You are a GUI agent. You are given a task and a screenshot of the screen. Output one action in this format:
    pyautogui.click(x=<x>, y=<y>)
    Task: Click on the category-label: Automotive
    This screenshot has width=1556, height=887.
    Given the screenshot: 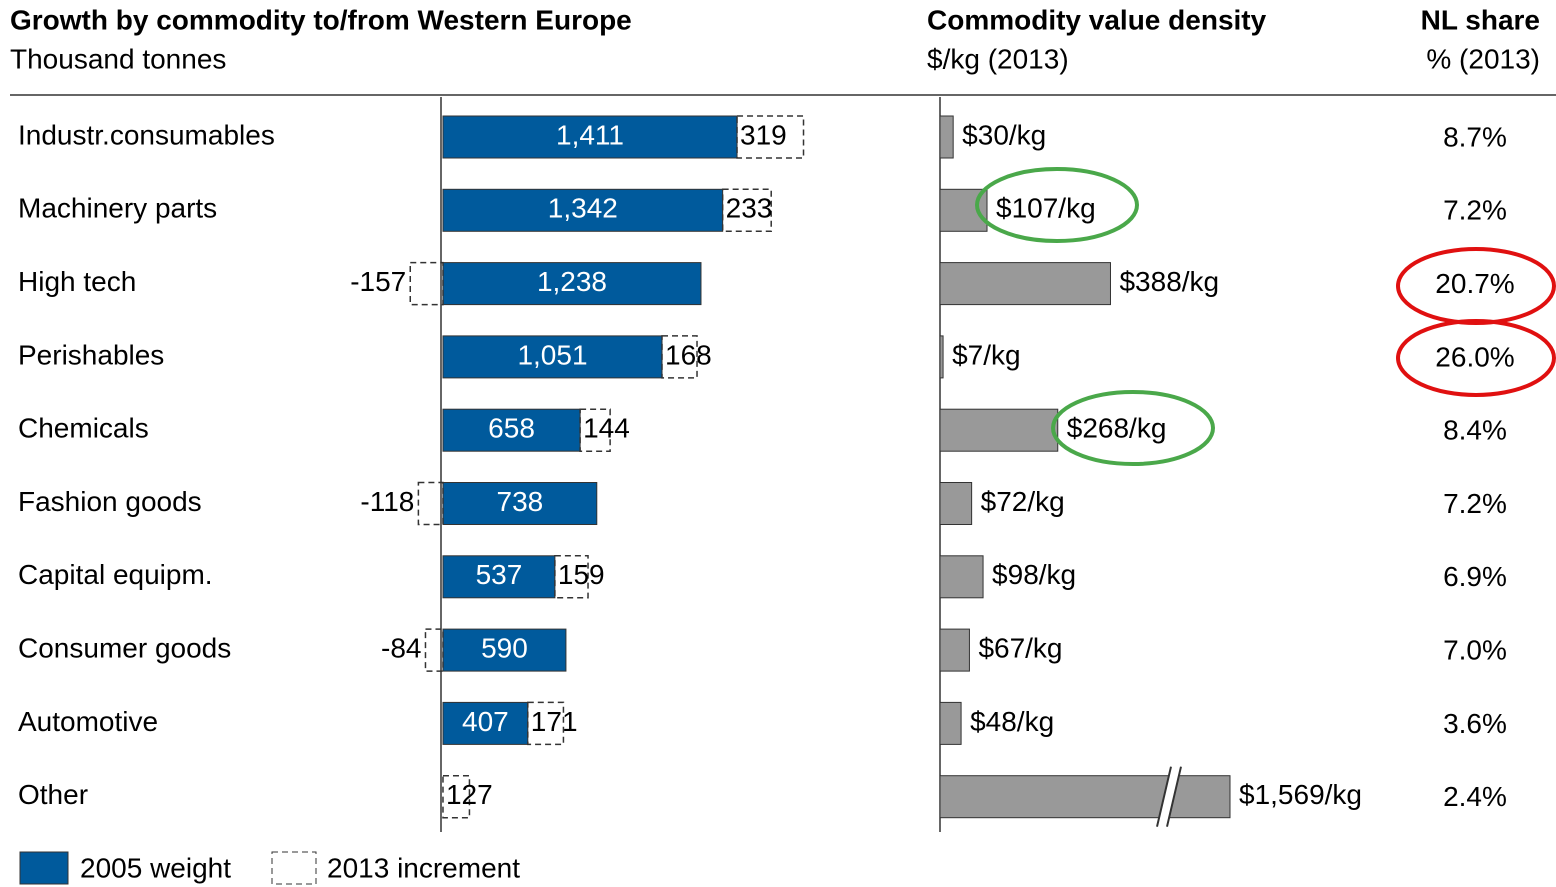 What is the action you would take?
    pyautogui.click(x=88, y=721)
    